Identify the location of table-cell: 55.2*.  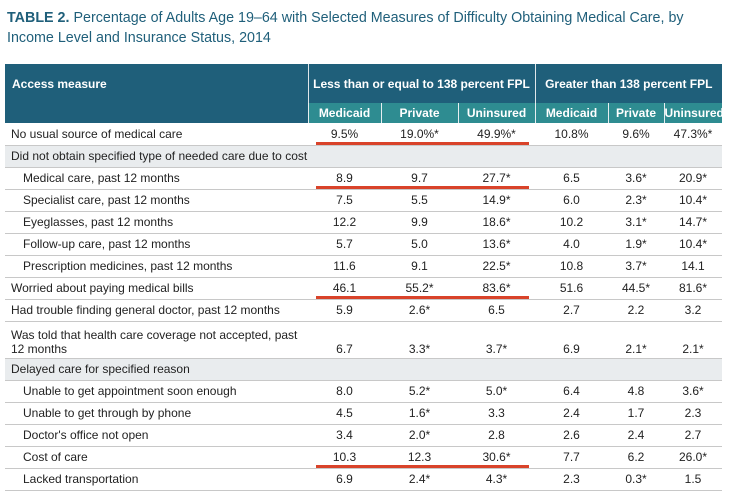
(419, 288).